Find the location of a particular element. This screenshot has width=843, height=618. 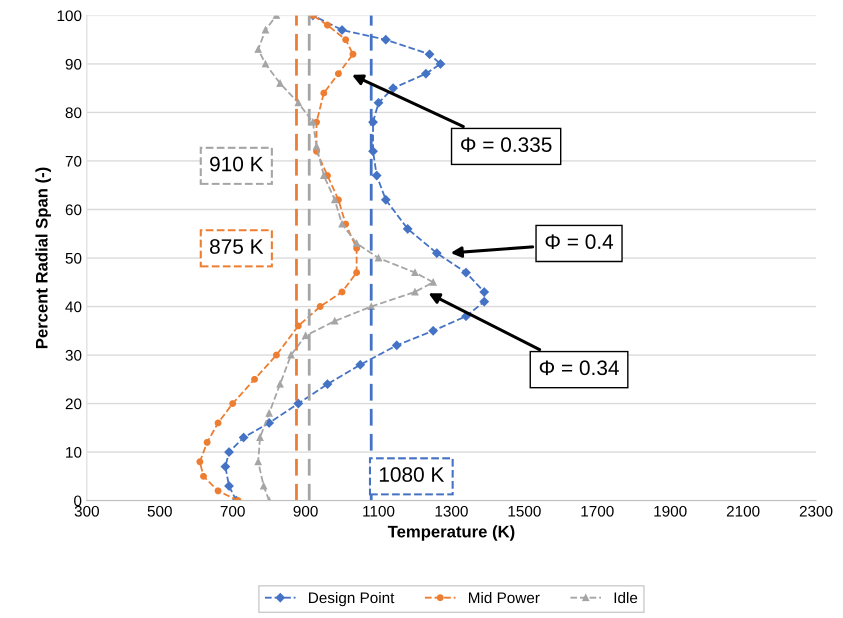

y-tick-label: 0 is located at coordinates (78, 500).